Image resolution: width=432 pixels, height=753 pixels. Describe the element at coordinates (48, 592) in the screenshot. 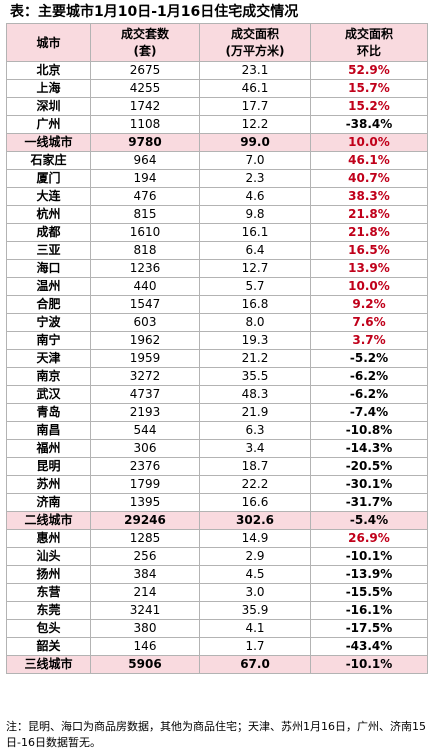

I see `cell-city: 东营` at that location.